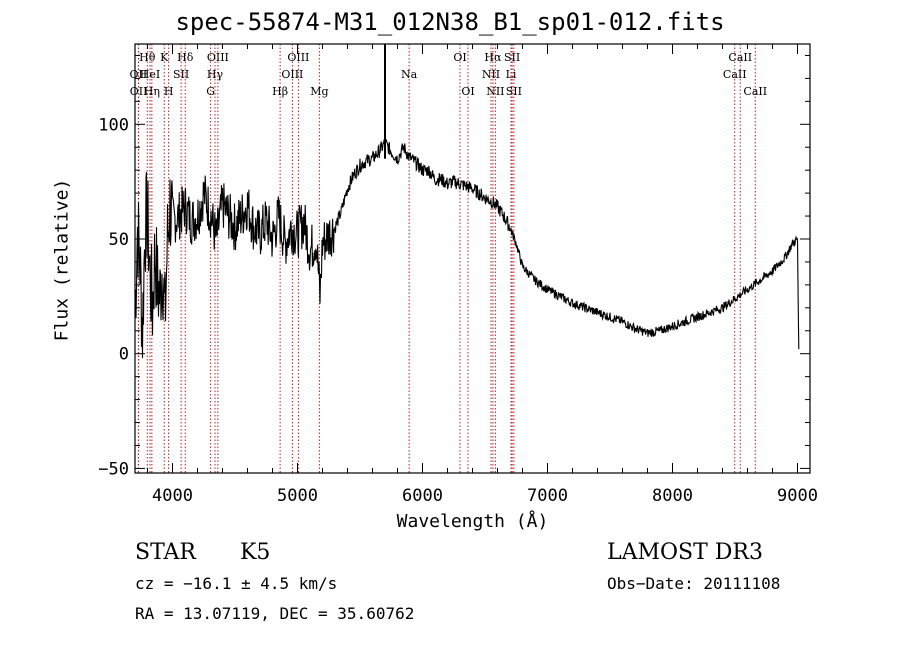 Image resolution: width=900 pixels, height=649 pixels. Describe the element at coordinates (685, 552) in the screenshot. I see `survey-label: LAMOST DR3` at that location.